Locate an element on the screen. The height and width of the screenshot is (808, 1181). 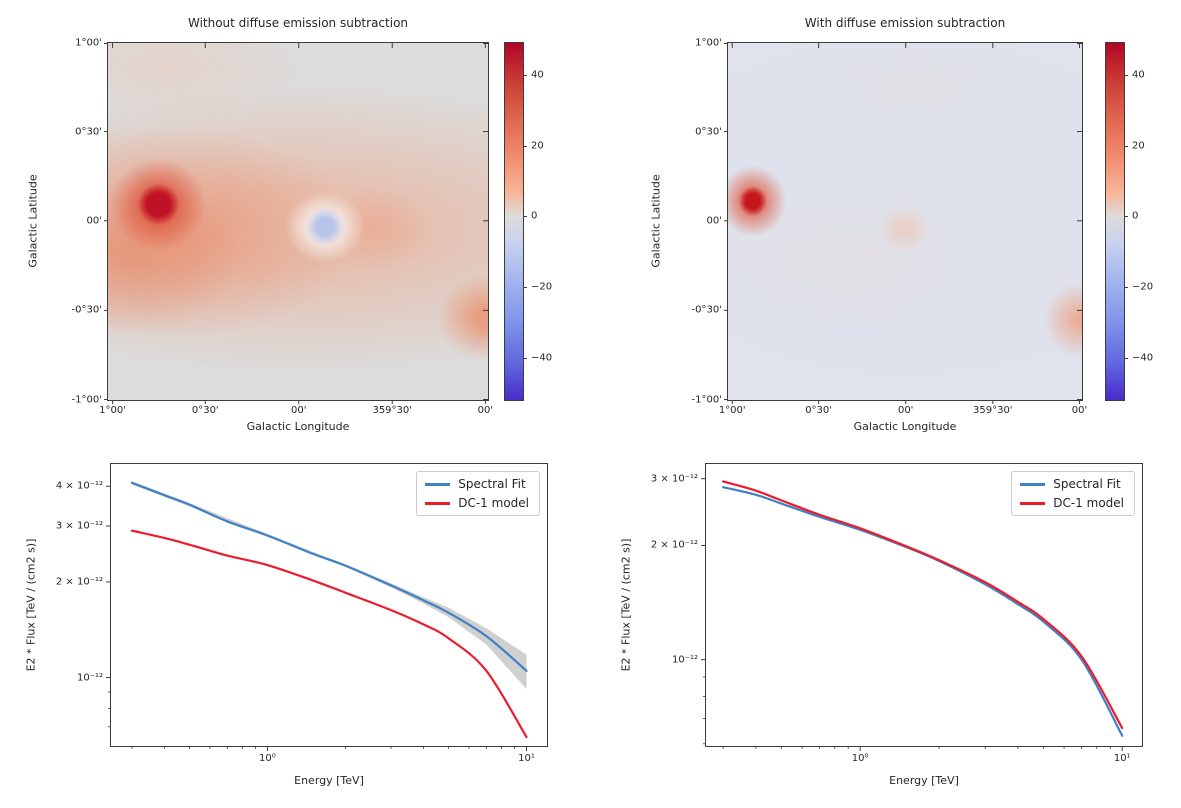
spectrum-with-subtraction-ylabel: E2 * Flux [TeV / (cm2 s)] is located at coordinates (626, 605).